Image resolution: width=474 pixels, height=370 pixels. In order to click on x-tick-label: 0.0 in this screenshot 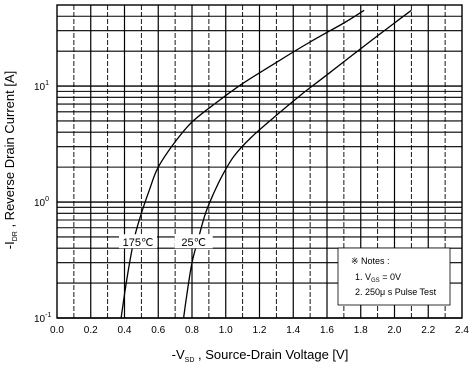, I will do `click(57, 330)`.